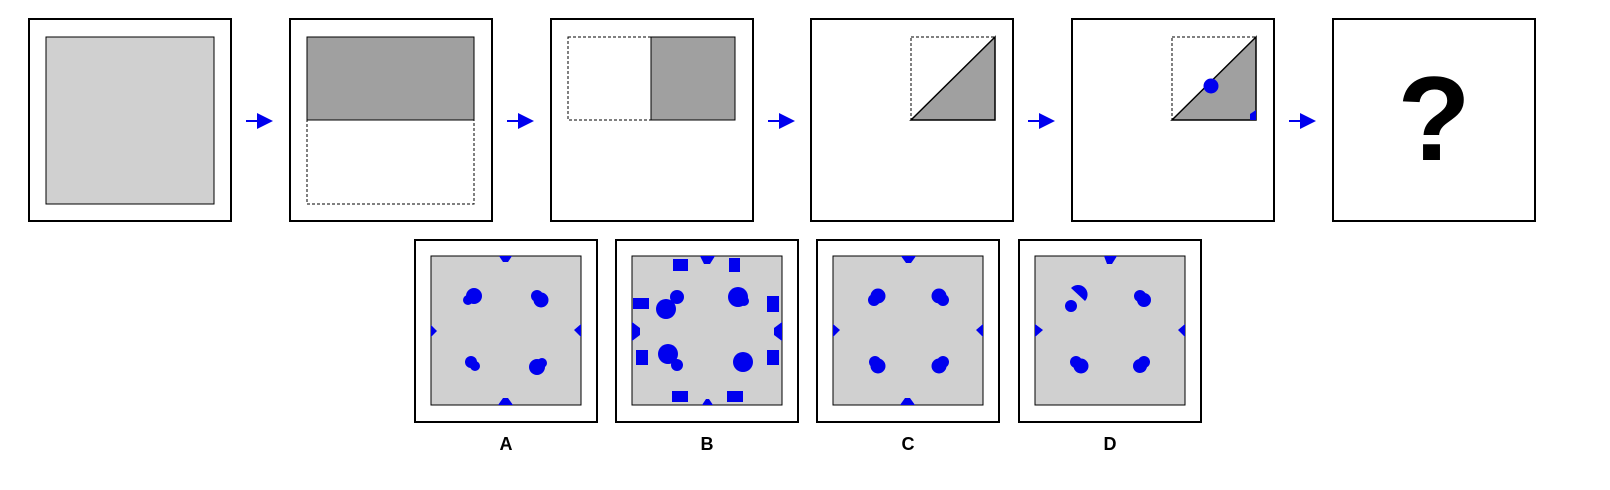 This screenshot has width=1610, height=490. Describe the element at coordinates (1110, 444) in the screenshot. I see `option-label: D` at that location.